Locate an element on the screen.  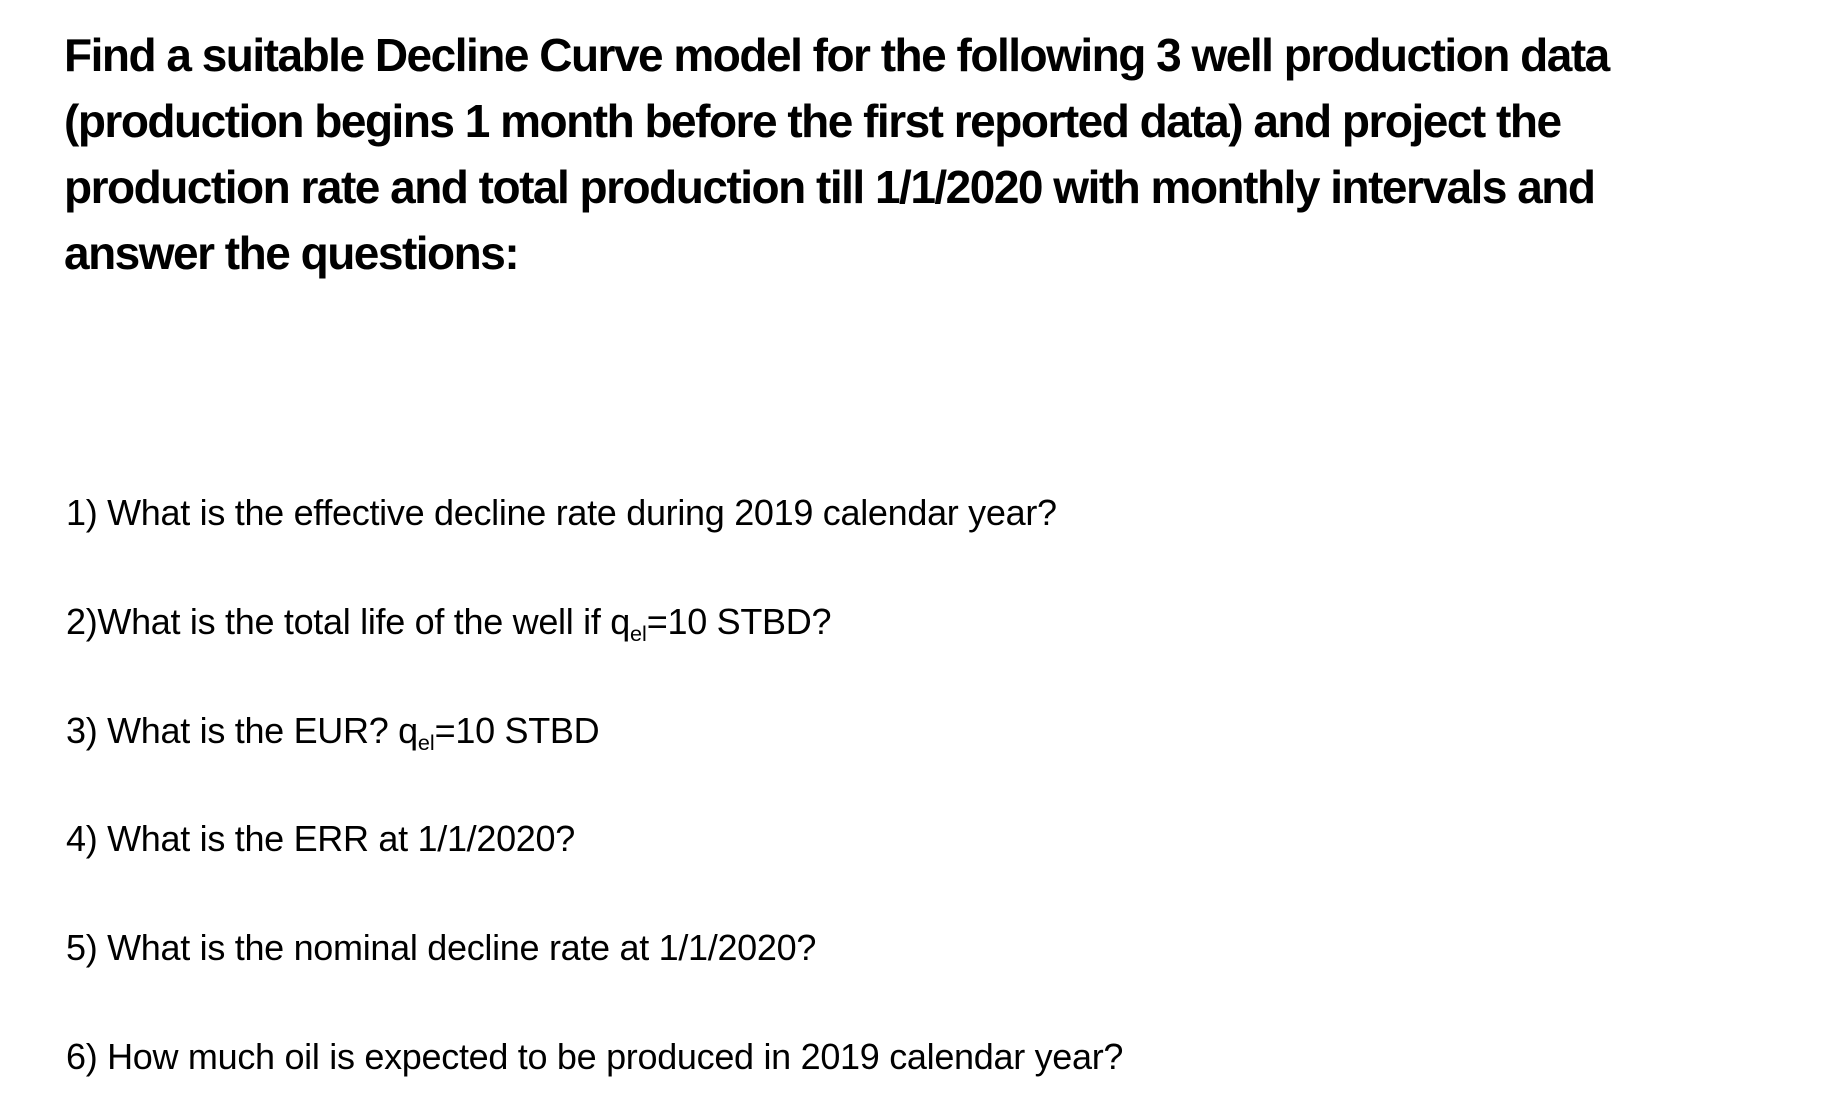
question-3-text-post: =10 STBD is located at coordinates (517, 730).